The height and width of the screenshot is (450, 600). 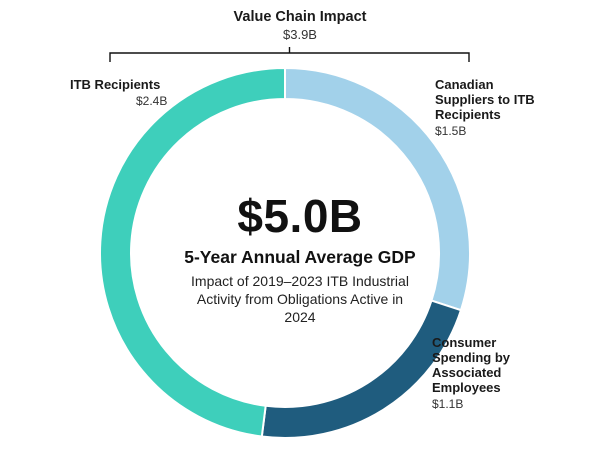 What do you see at coordinates (471, 357) in the screenshot?
I see `segment-name-line: Spending by` at bounding box center [471, 357].